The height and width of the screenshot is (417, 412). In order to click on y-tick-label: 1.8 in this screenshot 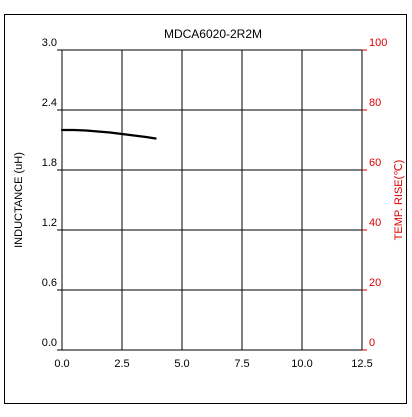, I will do `click(49, 163)`.